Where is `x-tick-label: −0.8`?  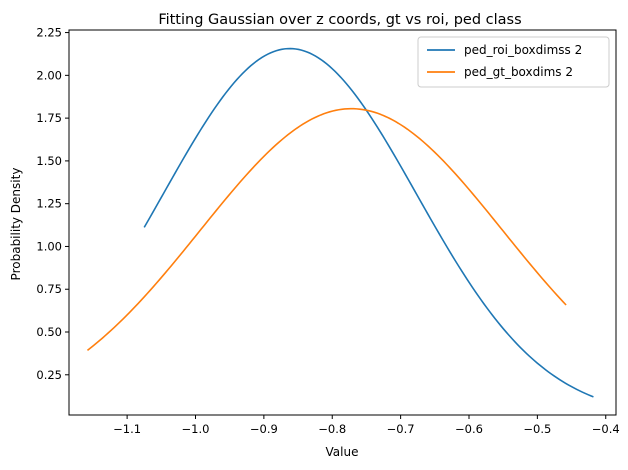
x-tick-label: −0.8 is located at coordinates (332, 429).